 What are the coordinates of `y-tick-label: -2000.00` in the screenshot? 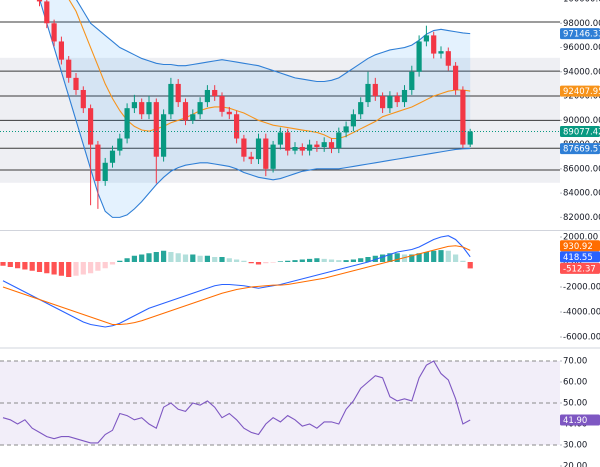 It's located at (581, 288).